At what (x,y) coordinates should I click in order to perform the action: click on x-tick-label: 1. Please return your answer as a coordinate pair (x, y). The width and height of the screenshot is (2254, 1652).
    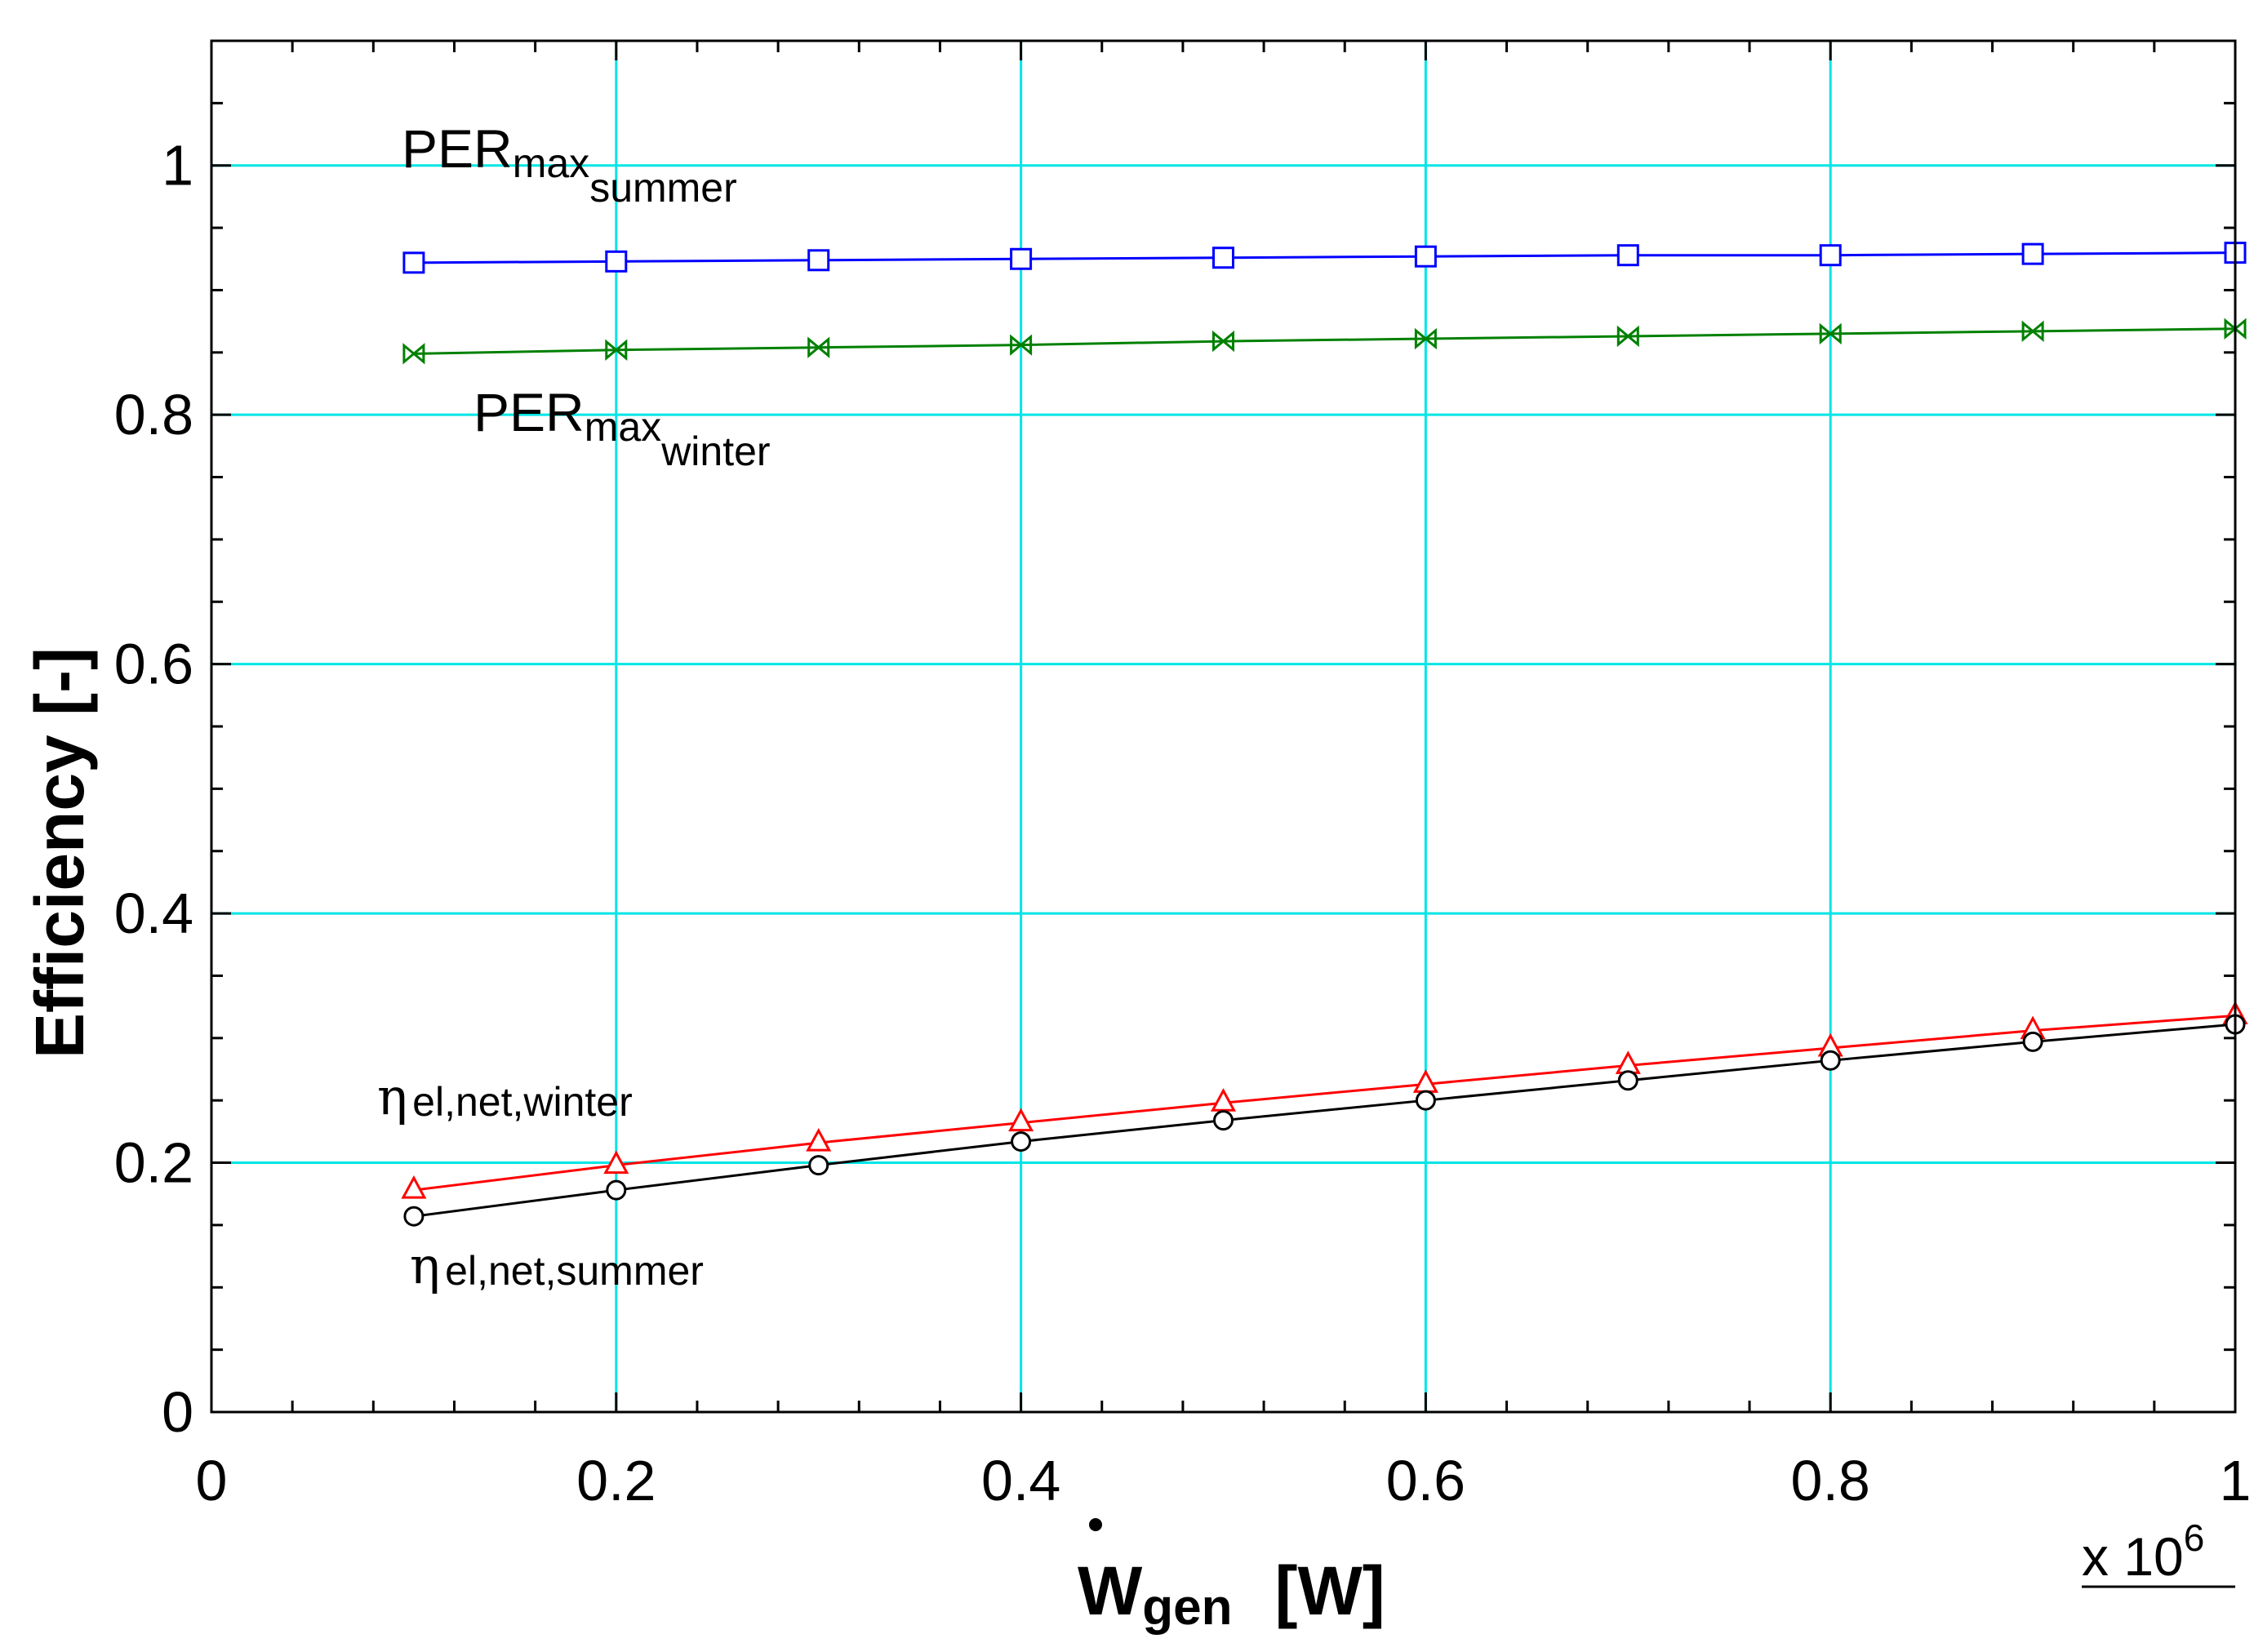
    Looking at the image, I should click on (2236, 1480).